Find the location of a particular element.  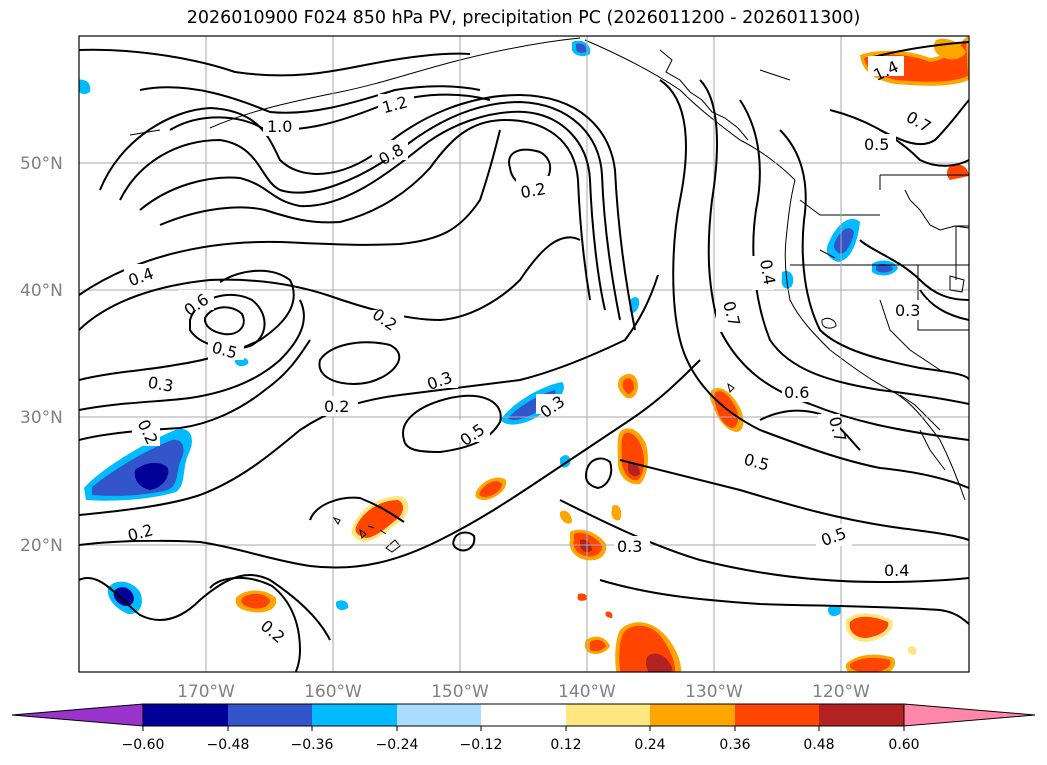

lat-label: 30°N is located at coordinates (41, 418).